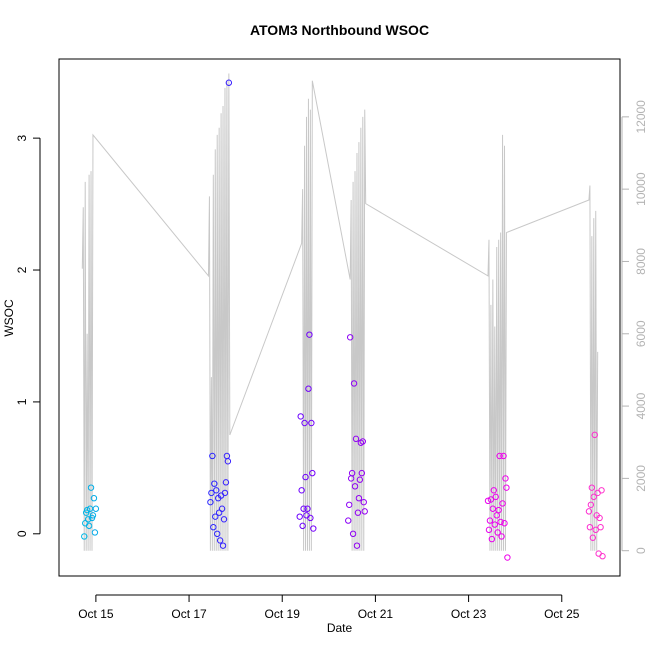  I want to click on chart-title: ATOM3 Northbound WSOC, so click(339, 30).